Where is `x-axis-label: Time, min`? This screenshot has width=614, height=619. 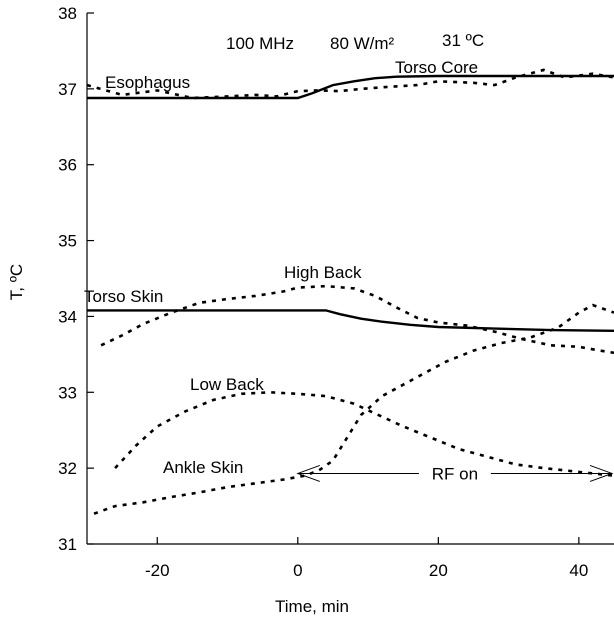
x-axis-label: Time, min is located at coordinates (312, 606).